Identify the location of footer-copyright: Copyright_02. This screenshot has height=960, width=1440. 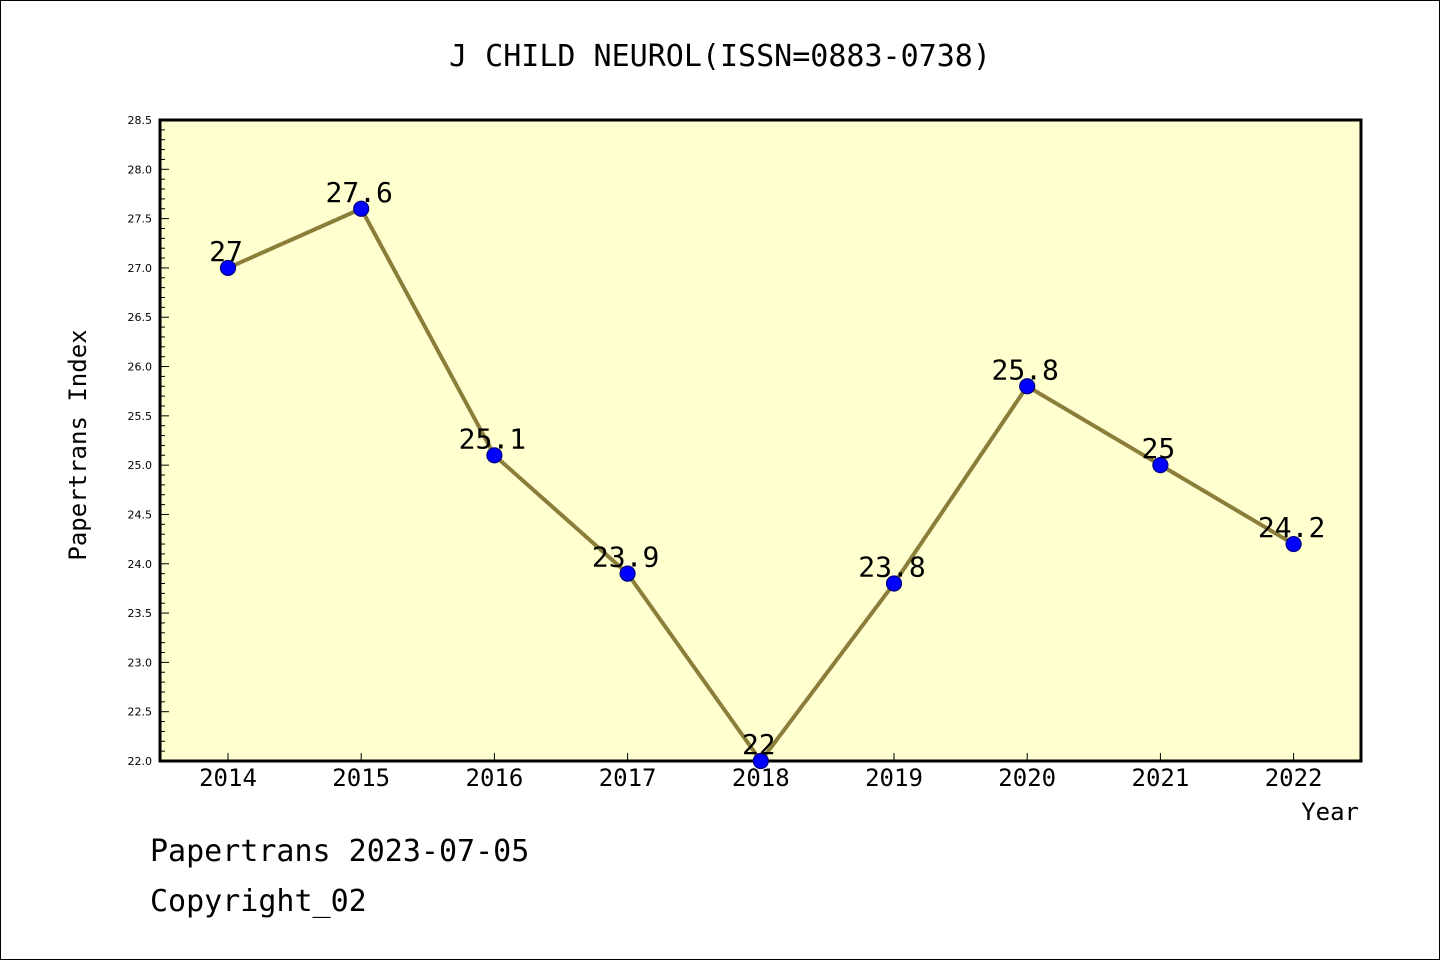
(258, 901).